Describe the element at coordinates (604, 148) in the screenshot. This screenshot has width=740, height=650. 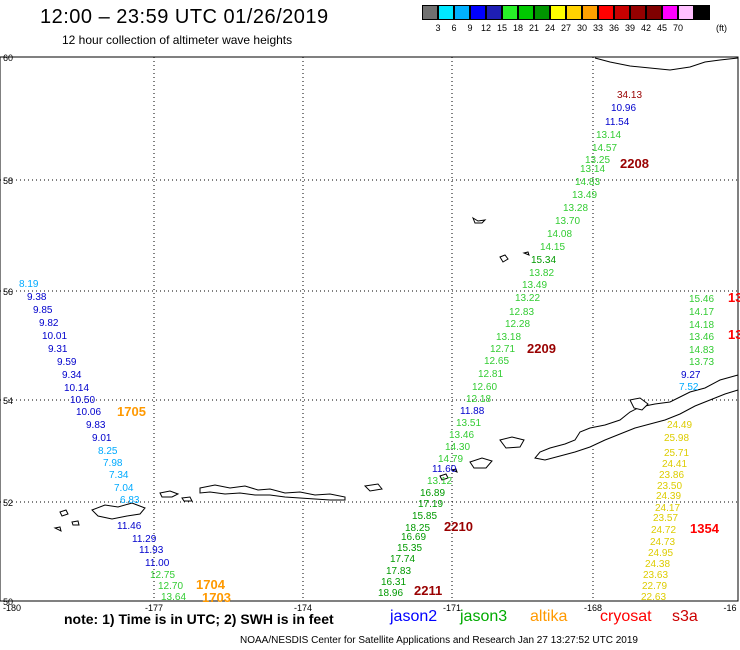
I see `wave-height-value: 14.57` at that location.